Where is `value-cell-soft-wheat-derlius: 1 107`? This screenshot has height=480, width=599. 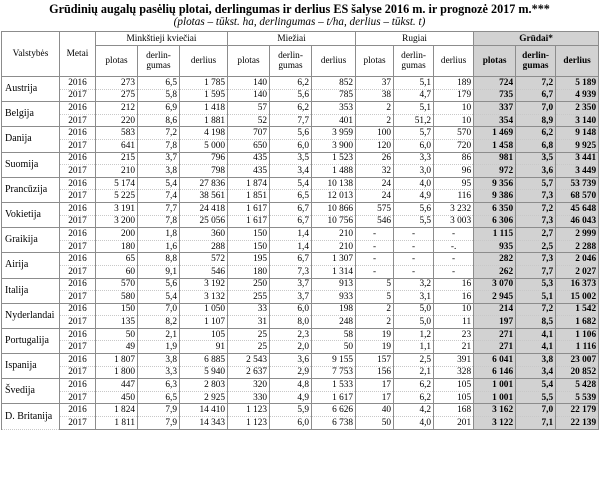 value-cell-soft-wheat-derlius: 1 107 is located at coordinates (203, 322).